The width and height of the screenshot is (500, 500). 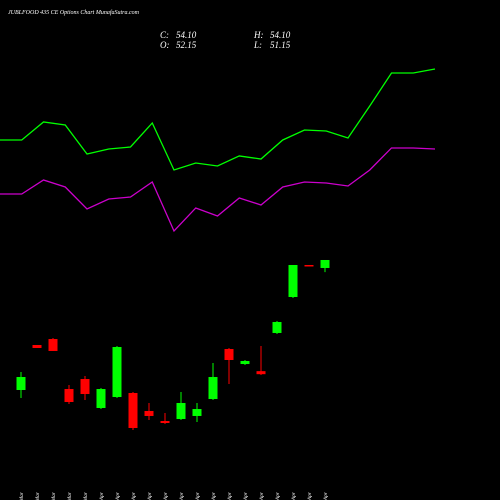 I want to click on summary-key: O:, so click(x=165, y=45).